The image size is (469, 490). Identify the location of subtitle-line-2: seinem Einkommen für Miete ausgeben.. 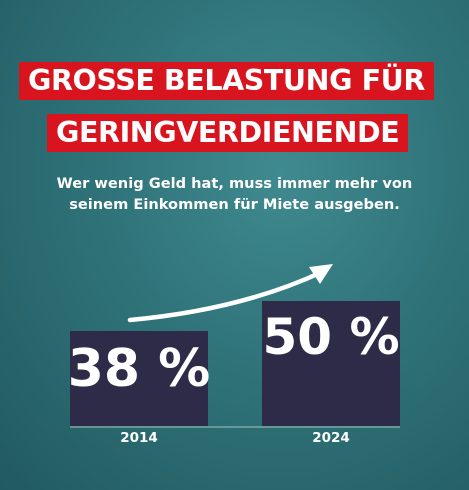
(234, 204).